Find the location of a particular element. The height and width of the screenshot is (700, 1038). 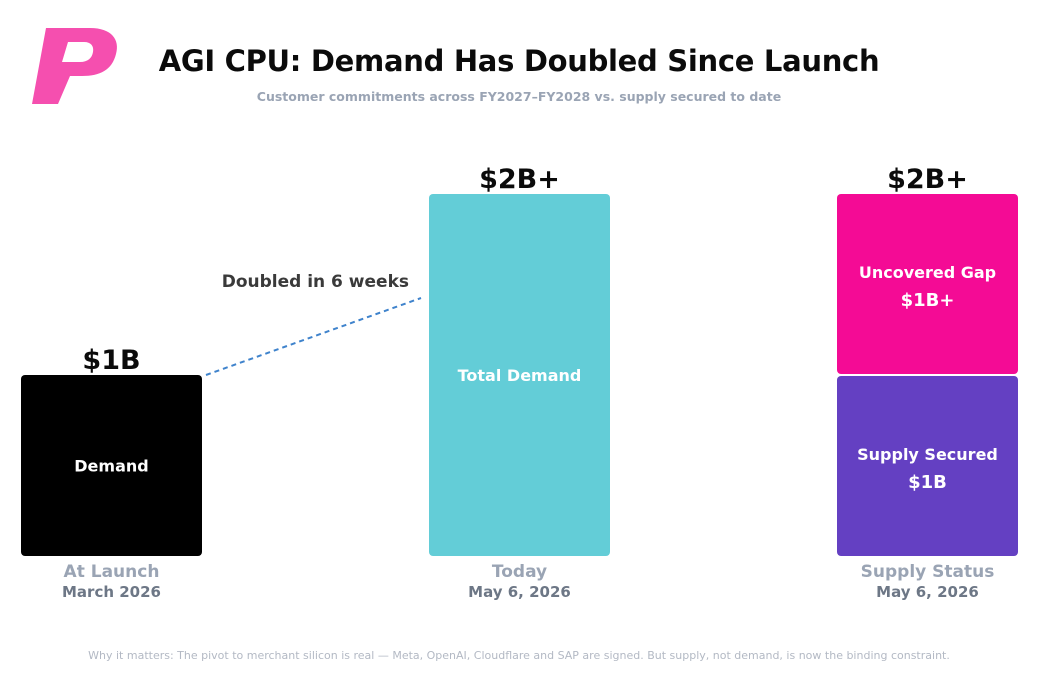

annotation-label: Doubled in 6 weeks is located at coordinates (315, 282).